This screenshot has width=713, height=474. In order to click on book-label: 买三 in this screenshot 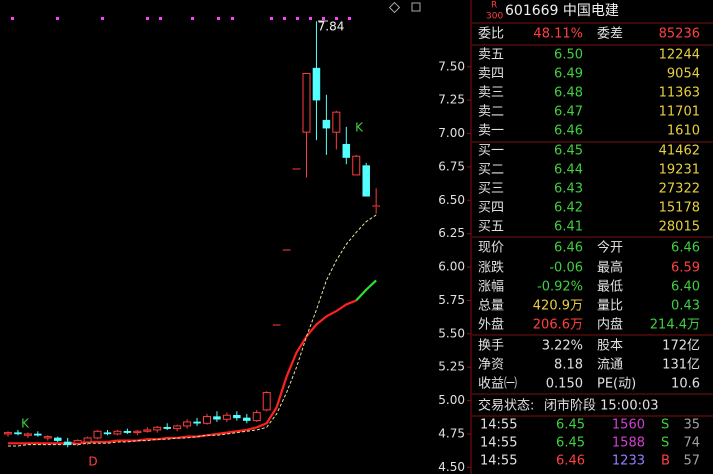, I will do `click(491, 189)`.